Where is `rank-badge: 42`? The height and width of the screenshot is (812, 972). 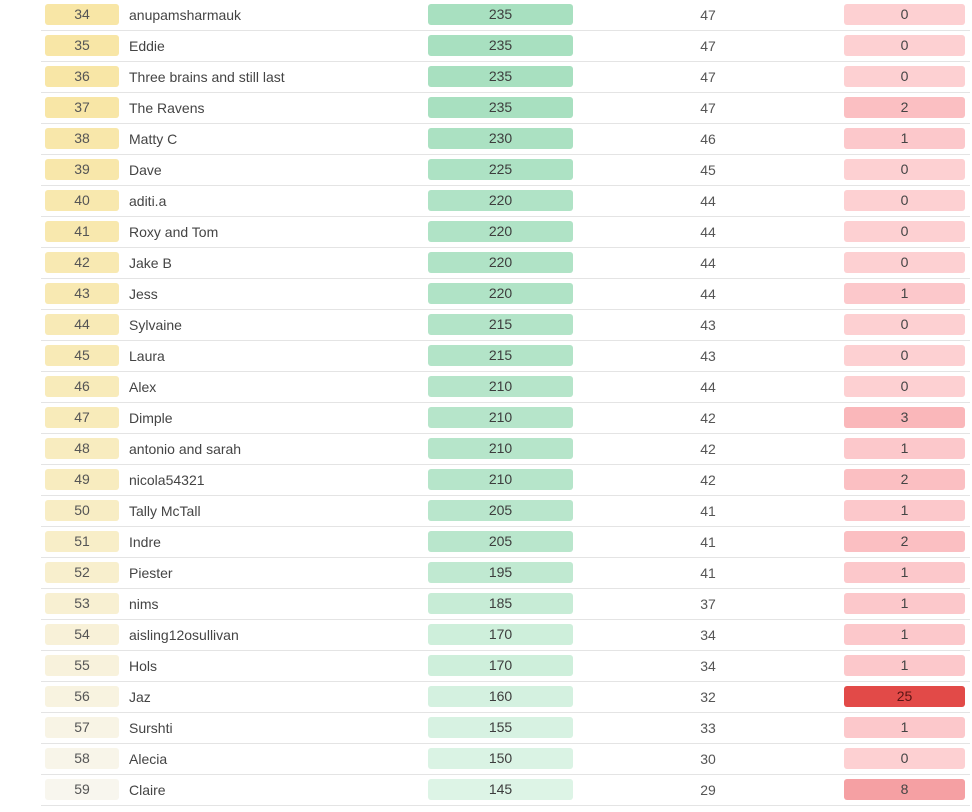 rank-badge: 42 is located at coordinates (82, 262).